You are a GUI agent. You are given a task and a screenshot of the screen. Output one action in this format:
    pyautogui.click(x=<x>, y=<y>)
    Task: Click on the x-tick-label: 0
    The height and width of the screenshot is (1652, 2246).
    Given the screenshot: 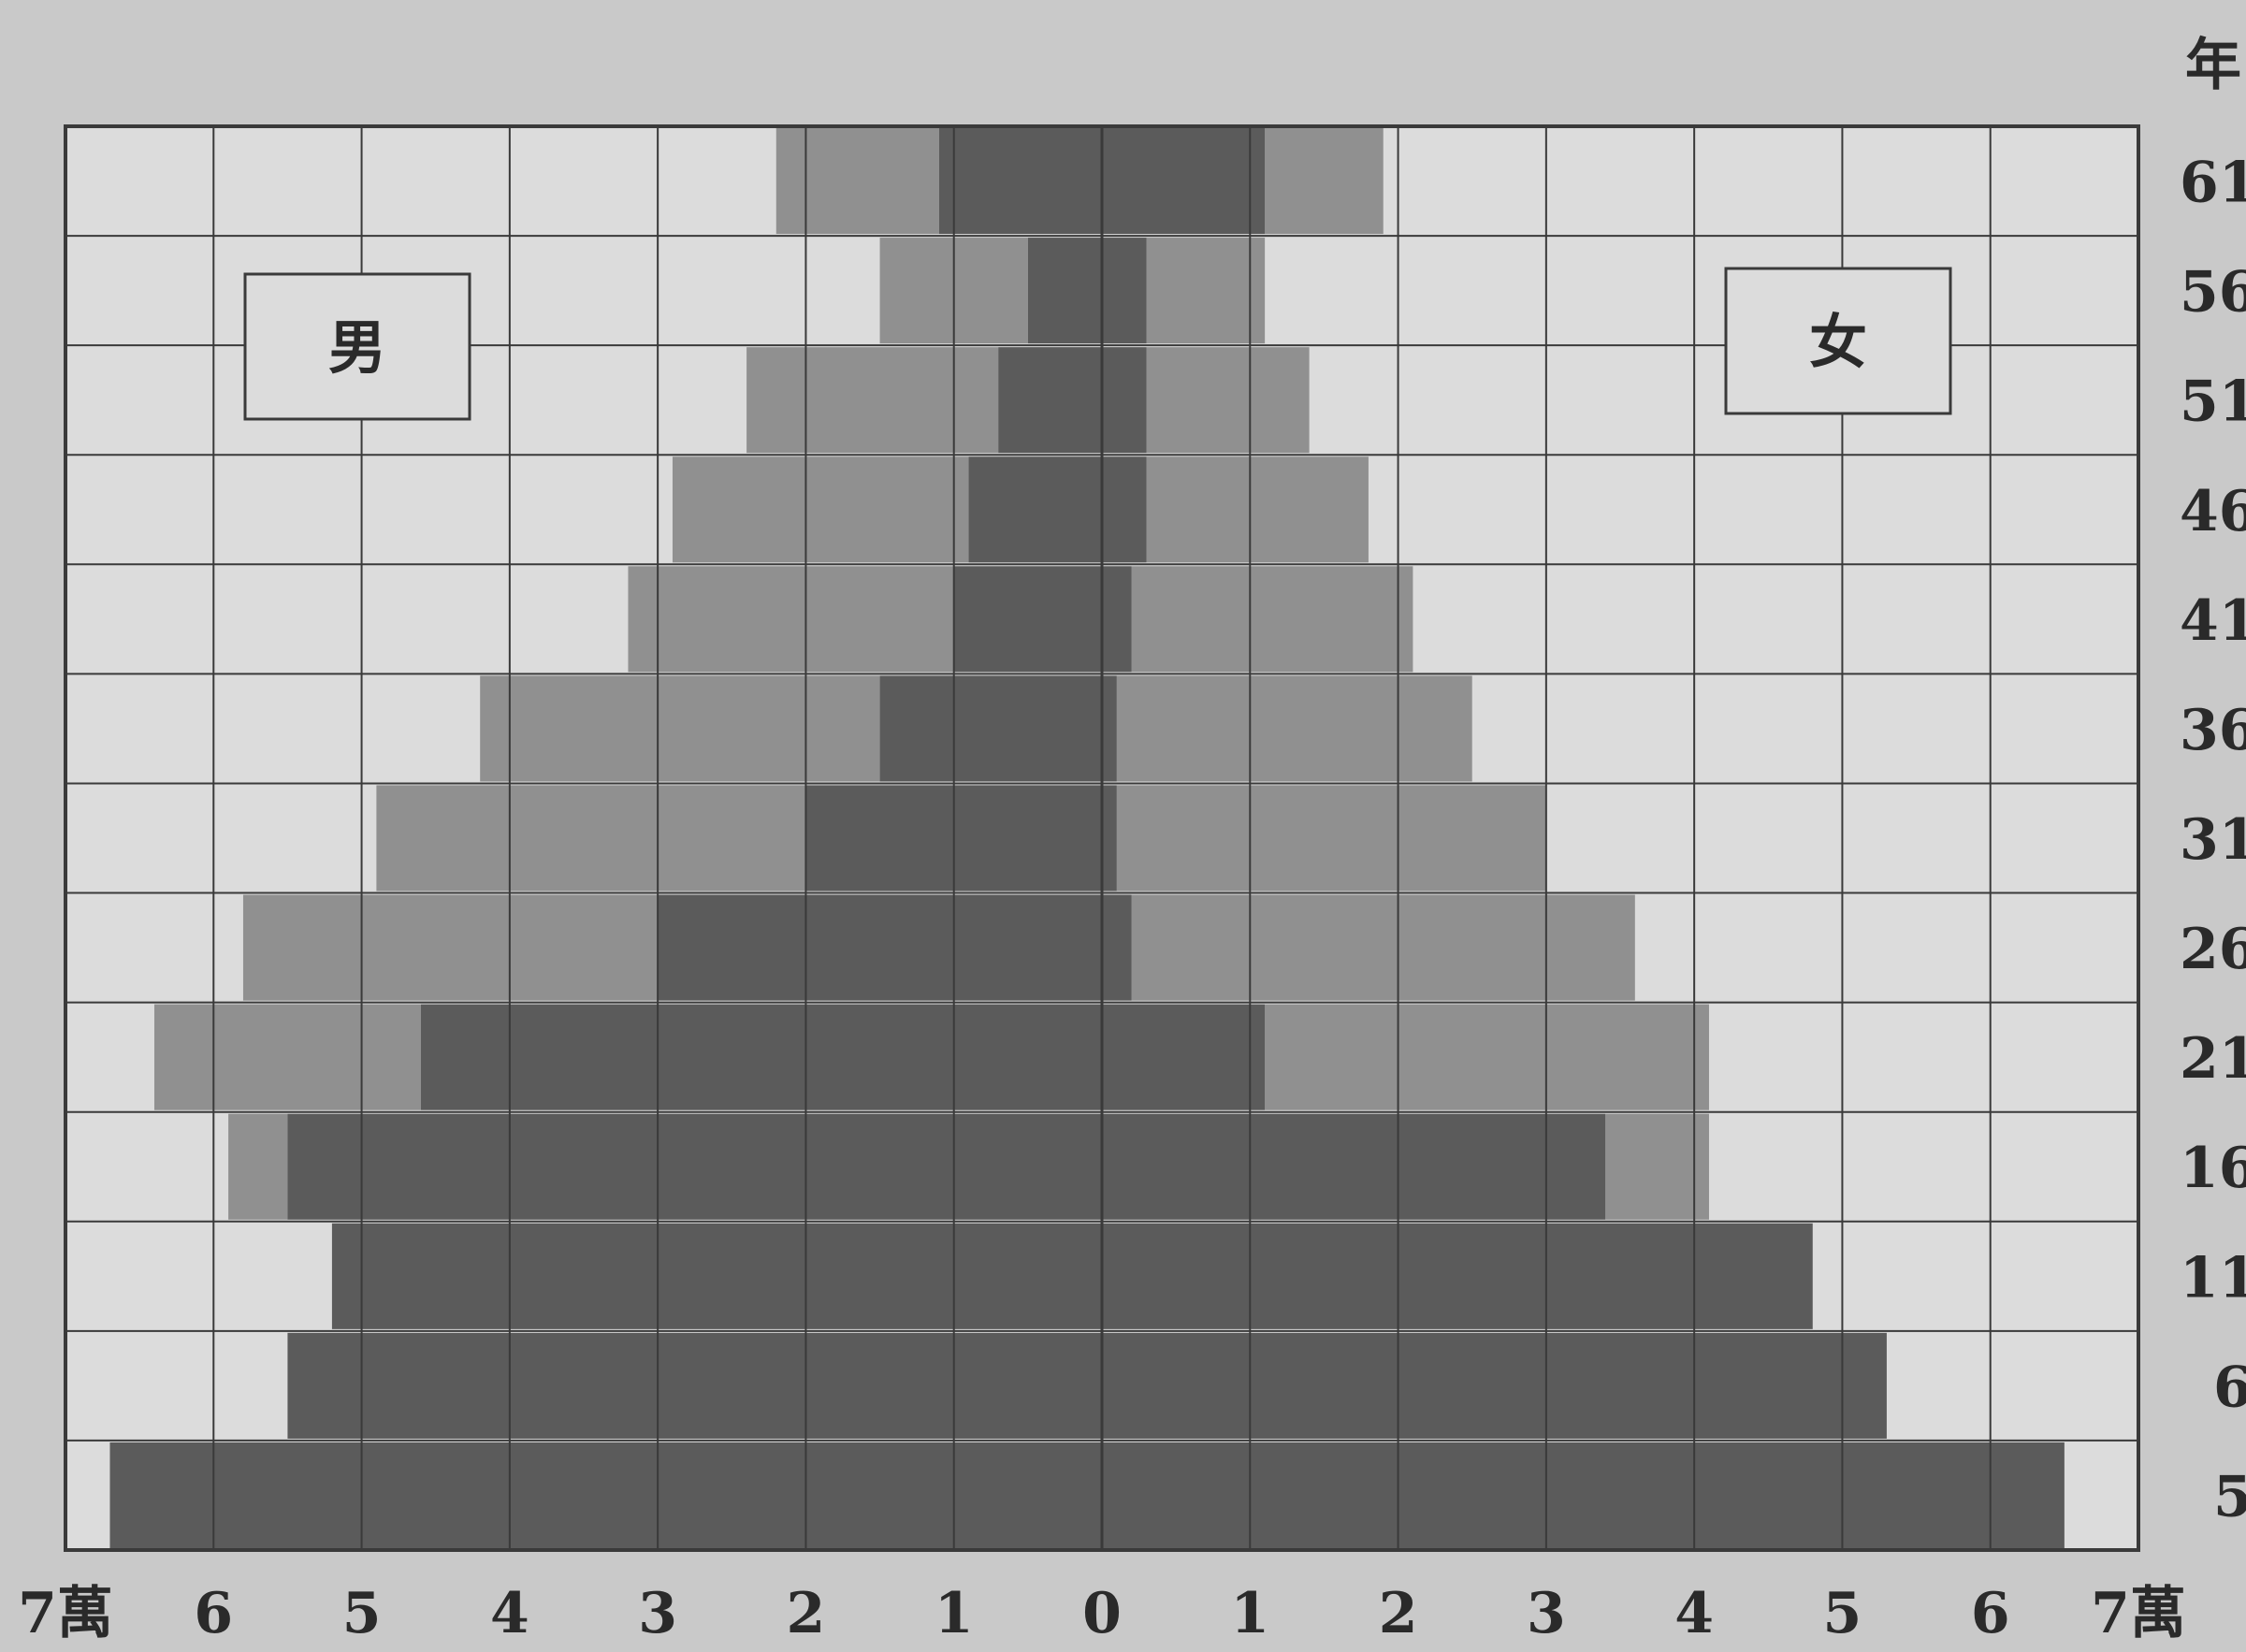 What is the action you would take?
    pyautogui.click(x=1102, y=1613)
    